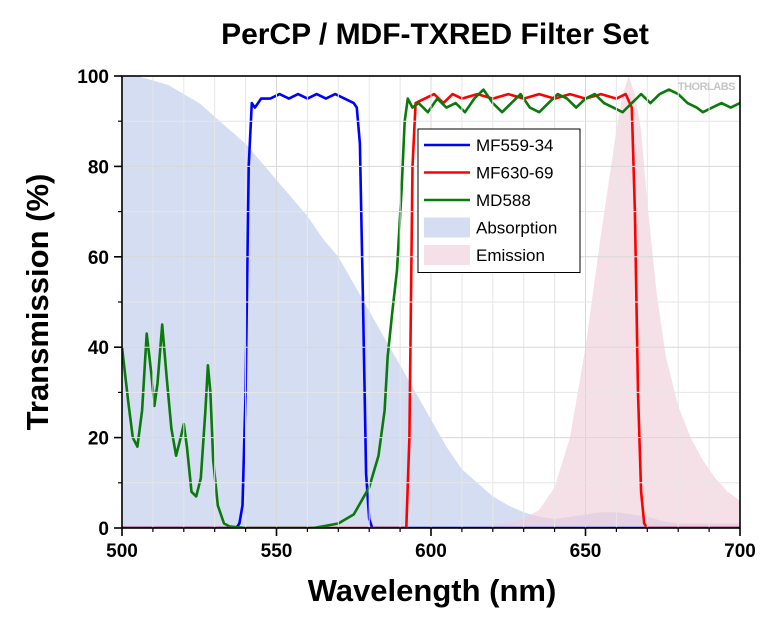 The width and height of the screenshot is (780, 630). Describe the element at coordinates (514, 145) in the screenshot. I see `legend-label-mf559-34: MF559-34` at that location.